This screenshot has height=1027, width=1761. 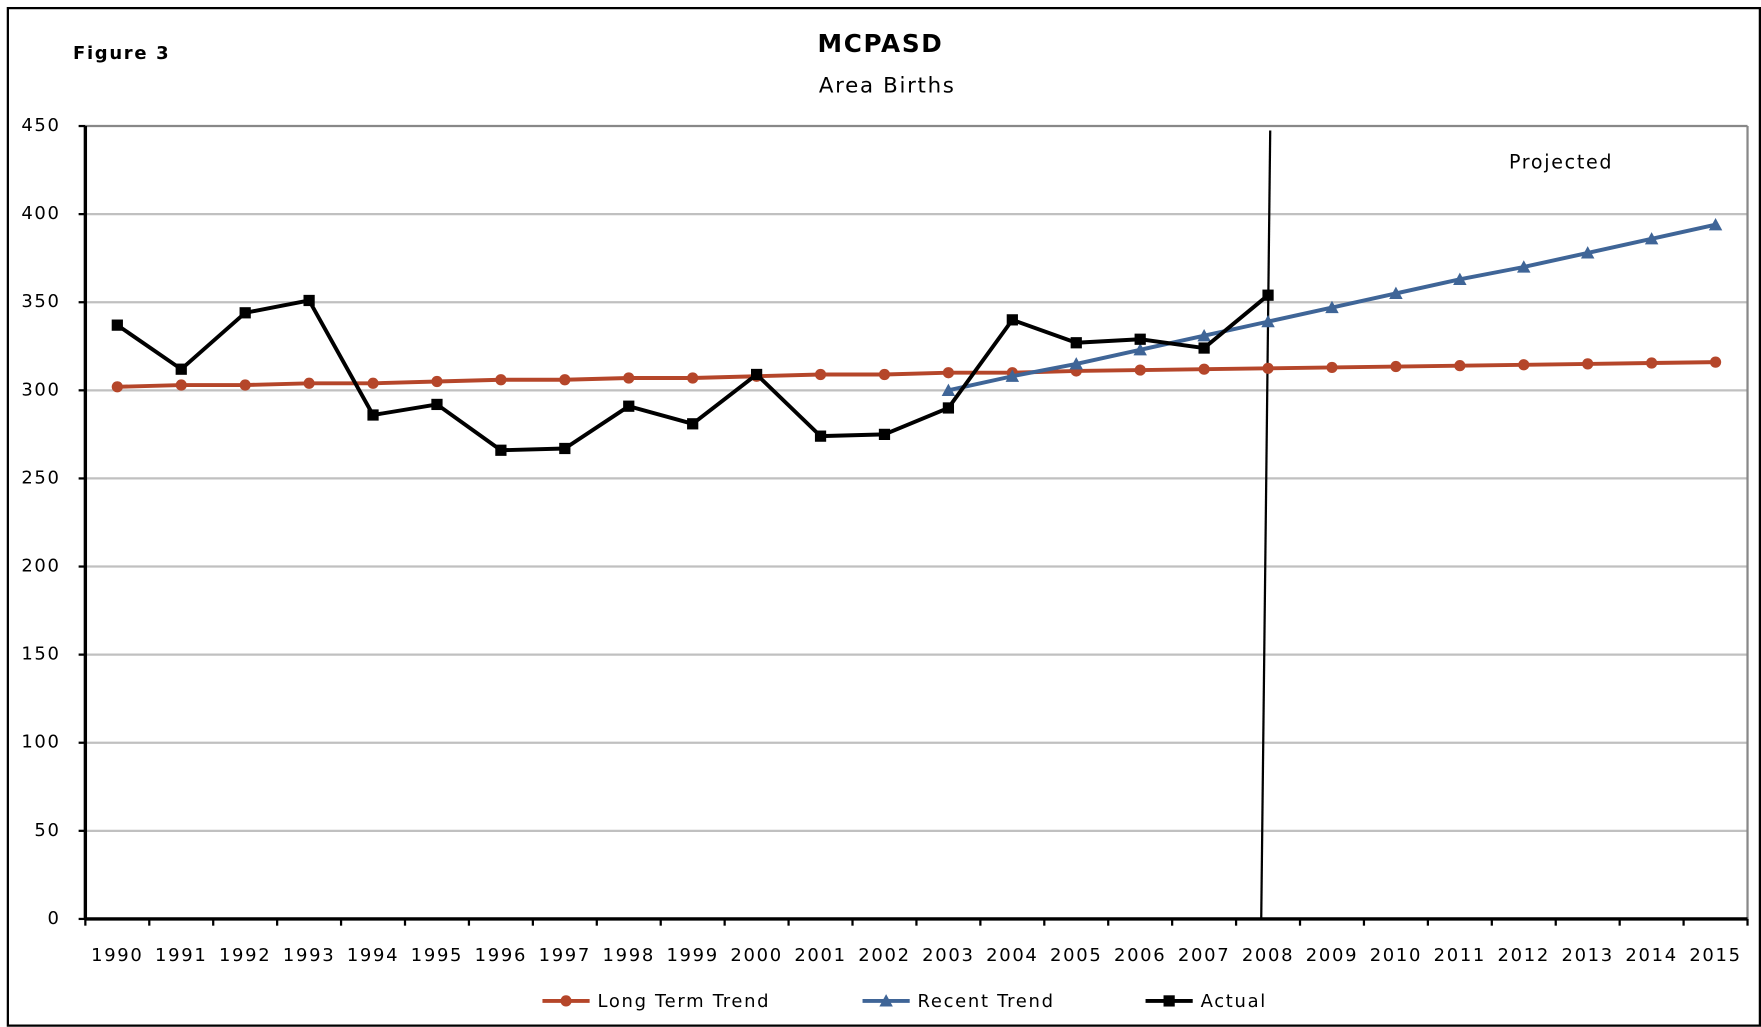 I want to click on y-tick-label: 400, so click(x=40, y=213).